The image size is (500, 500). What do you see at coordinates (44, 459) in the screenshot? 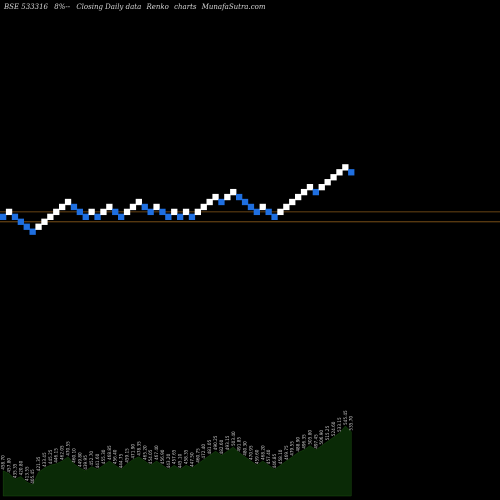
I see `volume-label: 433.45` at bounding box center [44, 459].